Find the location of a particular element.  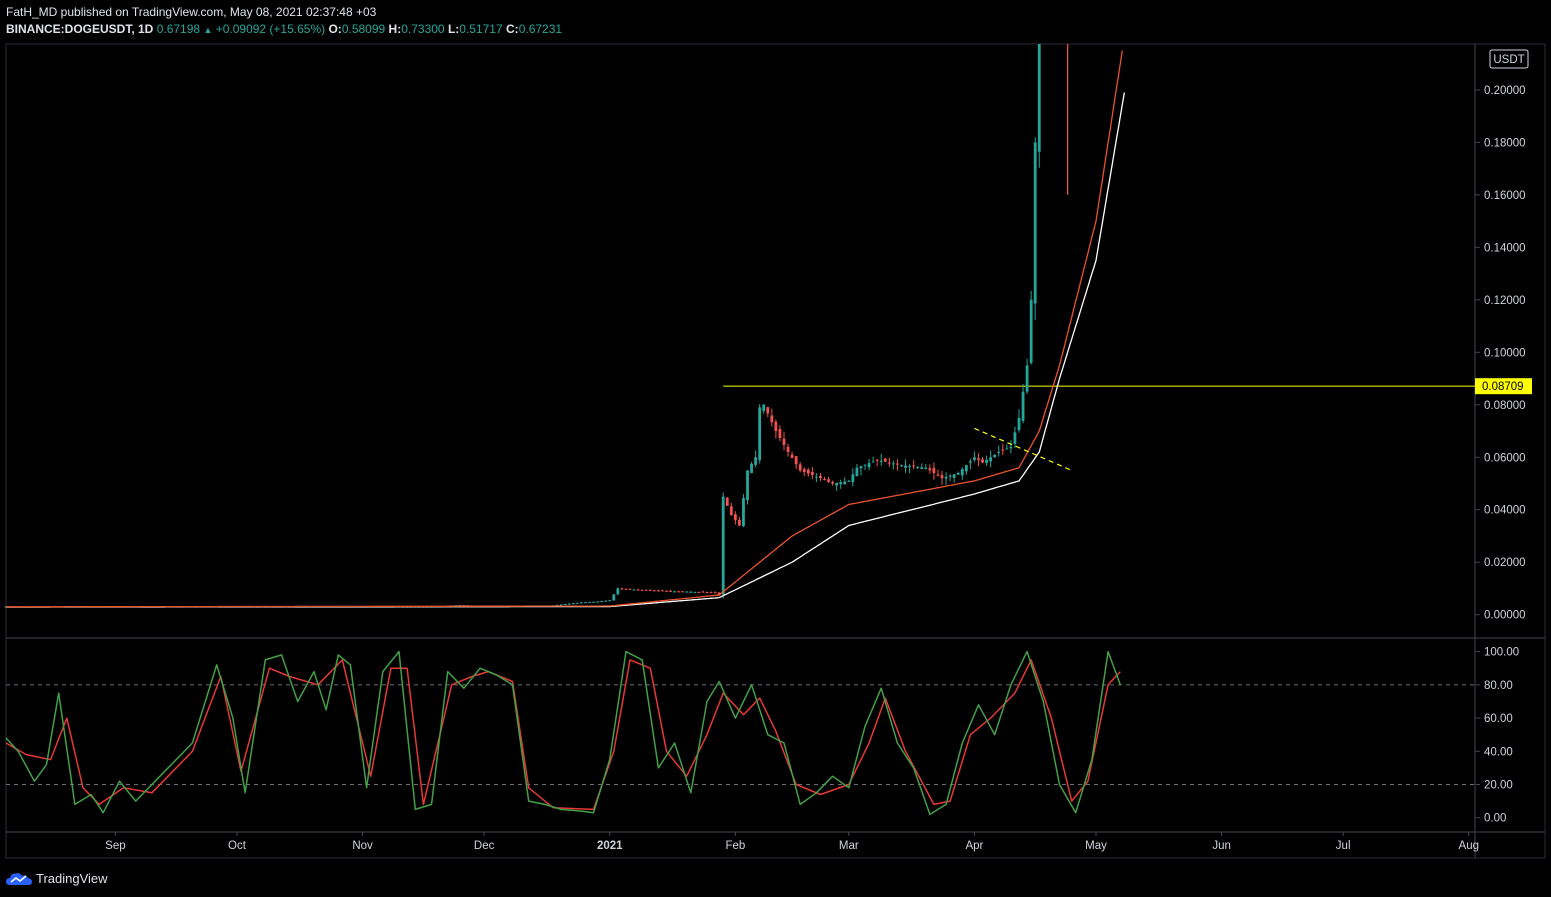

descending-trendline is located at coordinates (1023, 449).